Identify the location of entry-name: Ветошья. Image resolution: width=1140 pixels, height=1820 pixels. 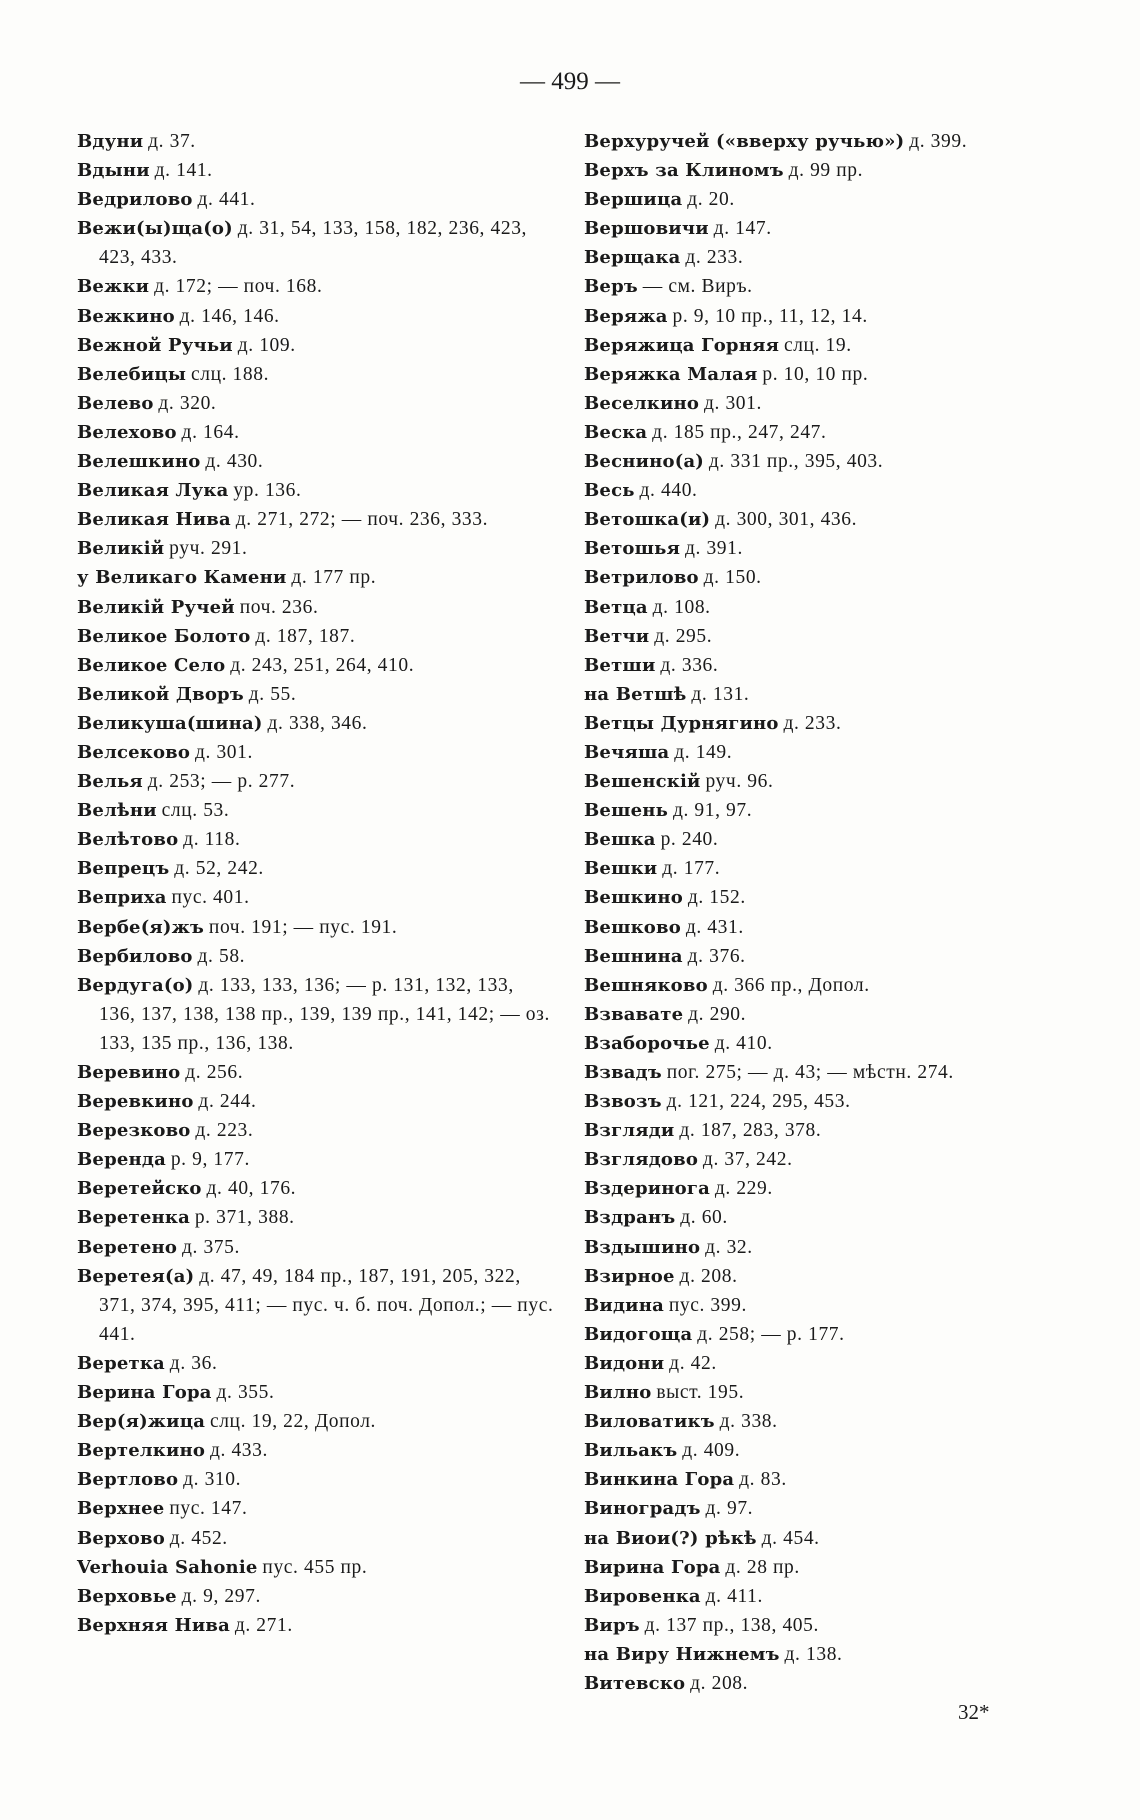
(632, 549).